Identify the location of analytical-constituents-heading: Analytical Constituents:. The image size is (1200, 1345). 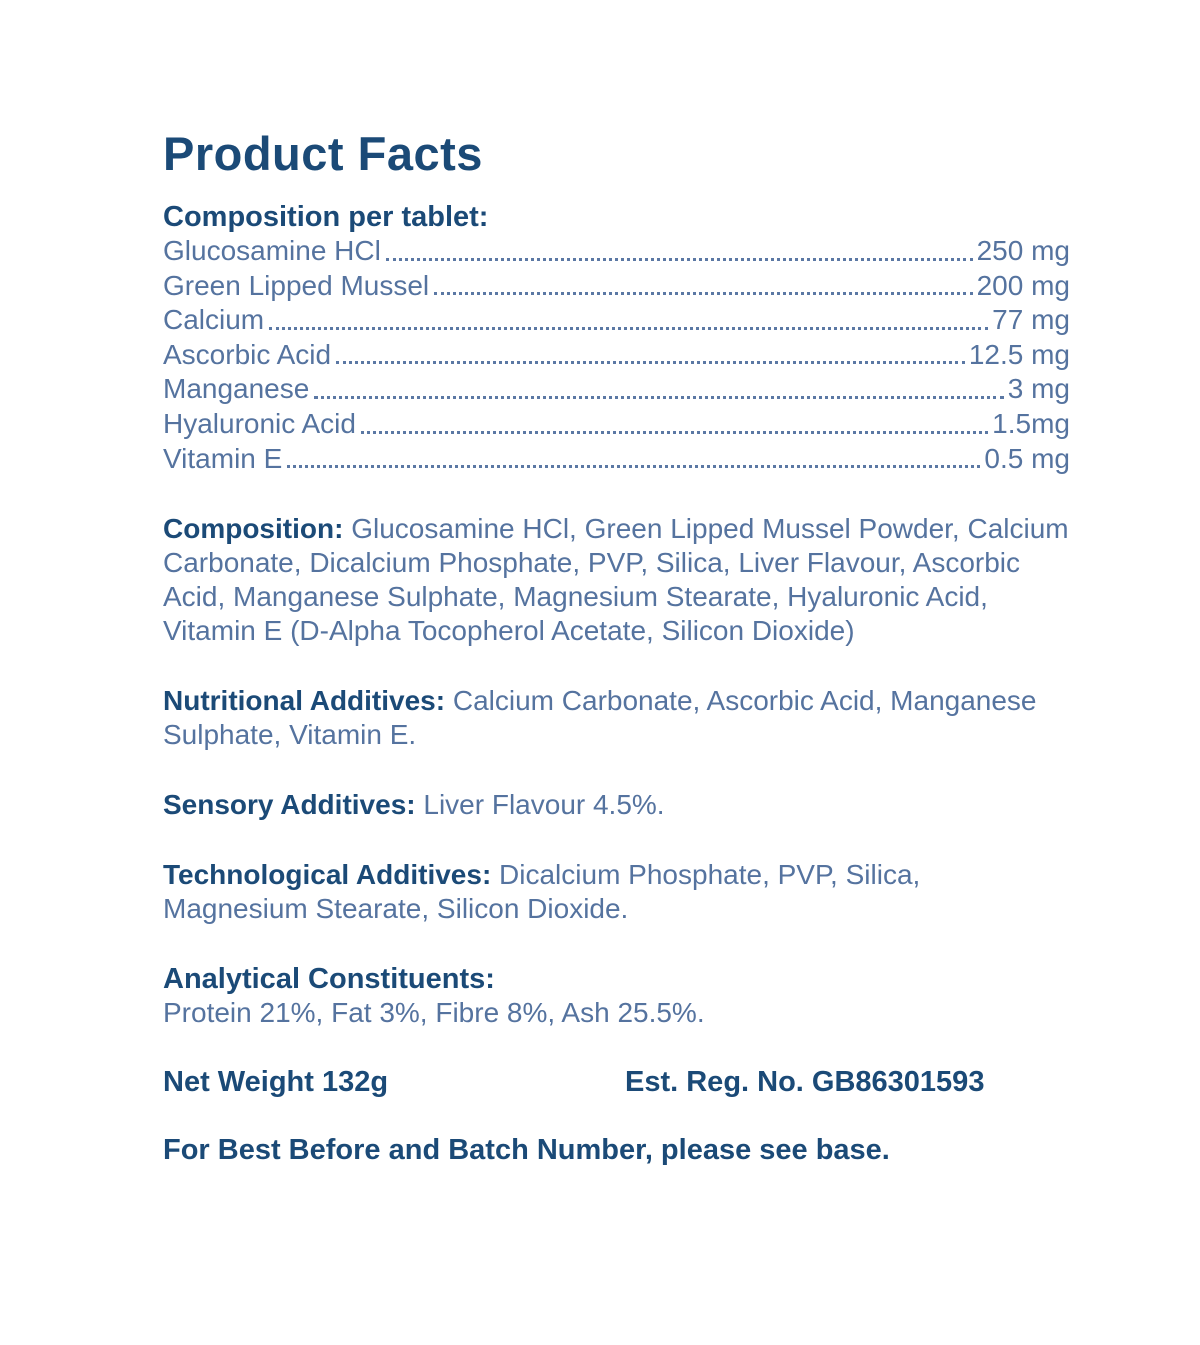
(329, 979).